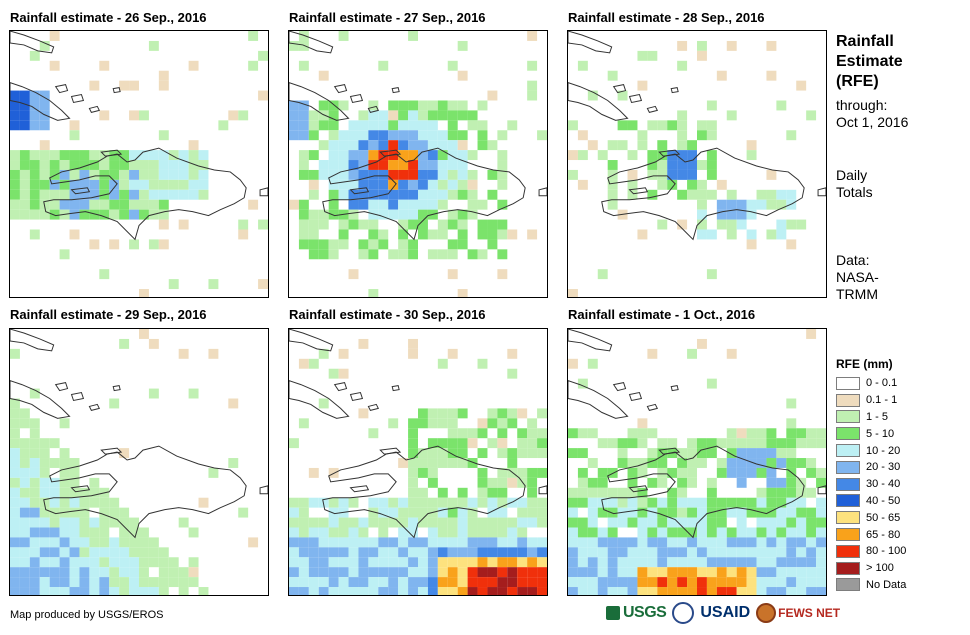 Image resolution: width=970 pixels, height=635 pixels. I want to click on legend-swatch, so click(848, 551).